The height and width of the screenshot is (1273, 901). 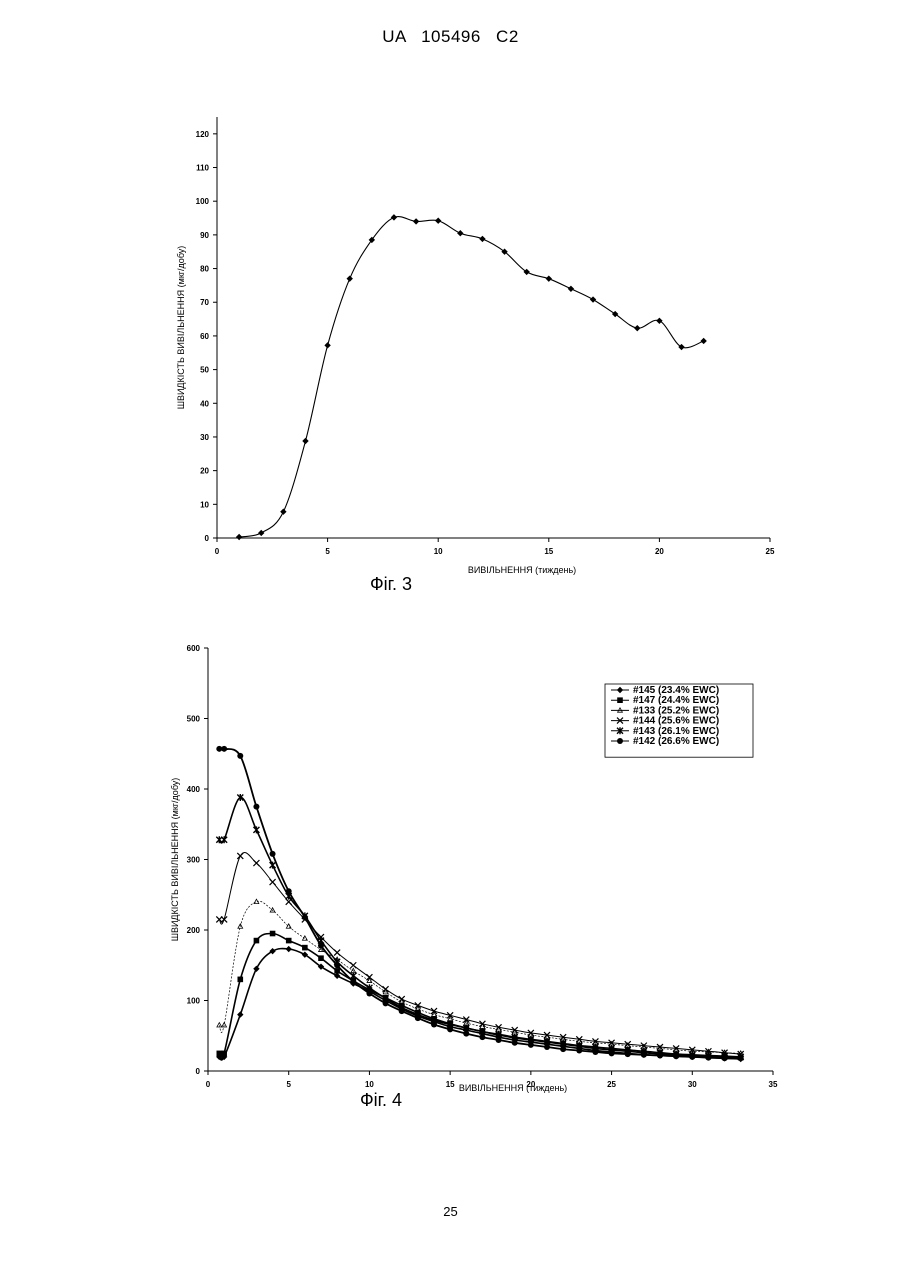 What do you see at coordinates (194, 648) in the screenshot?
I see `y-tick-label: 600` at bounding box center [194, 648].